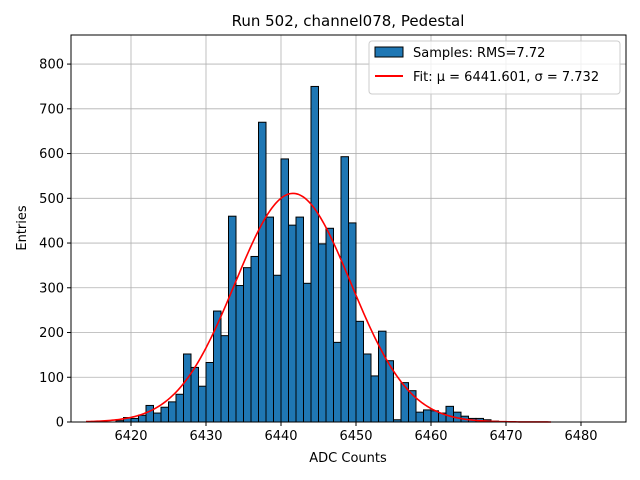 This screenshot has width=640, height=480. I want to click on x-tick-label: 6480, so click(580, 436).